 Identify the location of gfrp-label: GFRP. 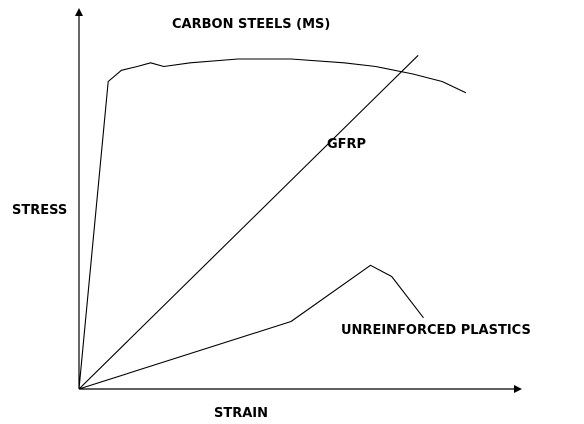
(346, 144).